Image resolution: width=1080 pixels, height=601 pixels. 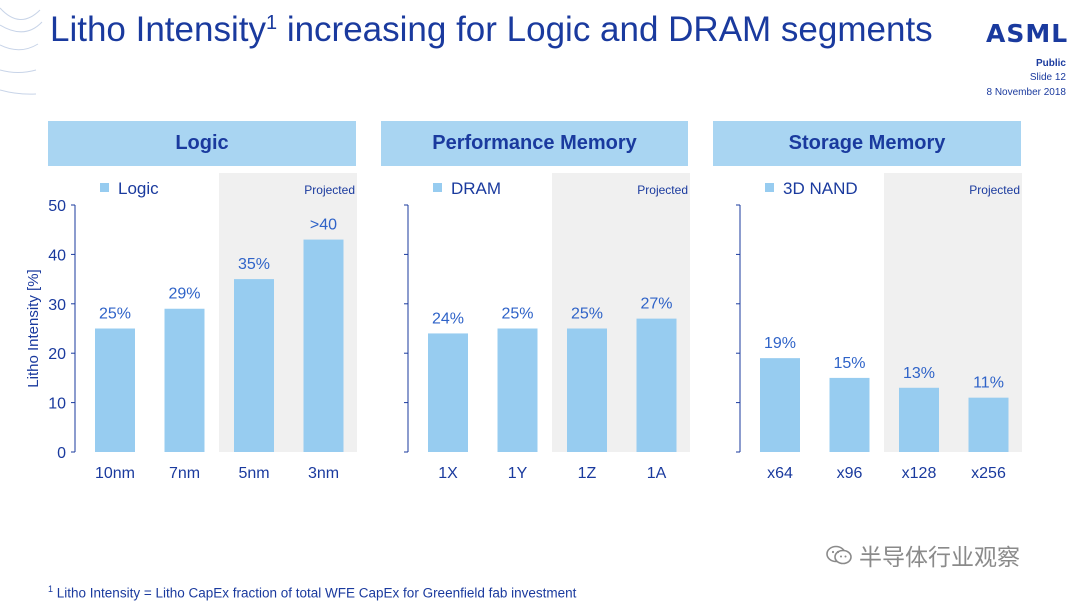 I want to click on y-tick-label: 10, so click(x=57, y=404).